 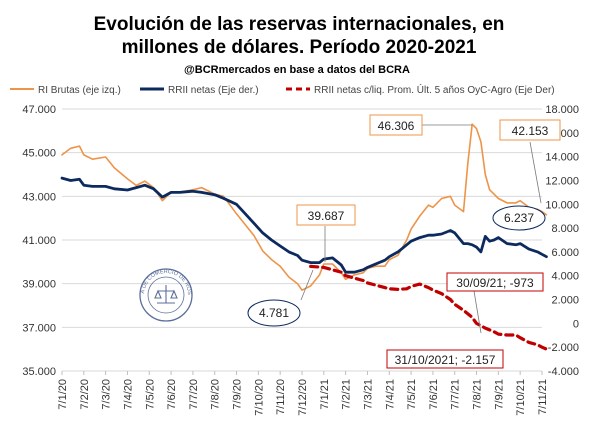 What do you see at coordinates (565, 301) in the screenshot?
I see `y-right-tick-label: 2.000` at bounding box center [565, 301].